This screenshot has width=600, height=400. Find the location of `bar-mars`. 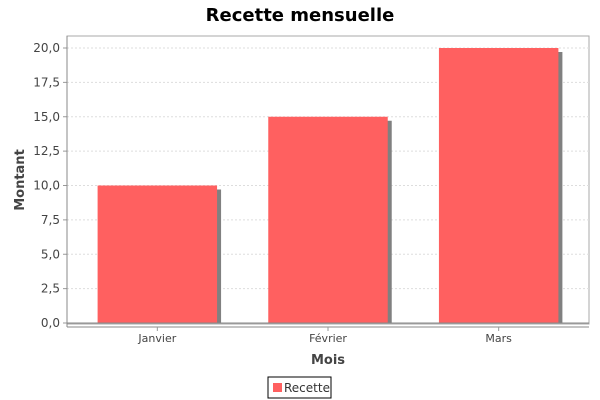

bar-mars is located at coordinates (498, 185).